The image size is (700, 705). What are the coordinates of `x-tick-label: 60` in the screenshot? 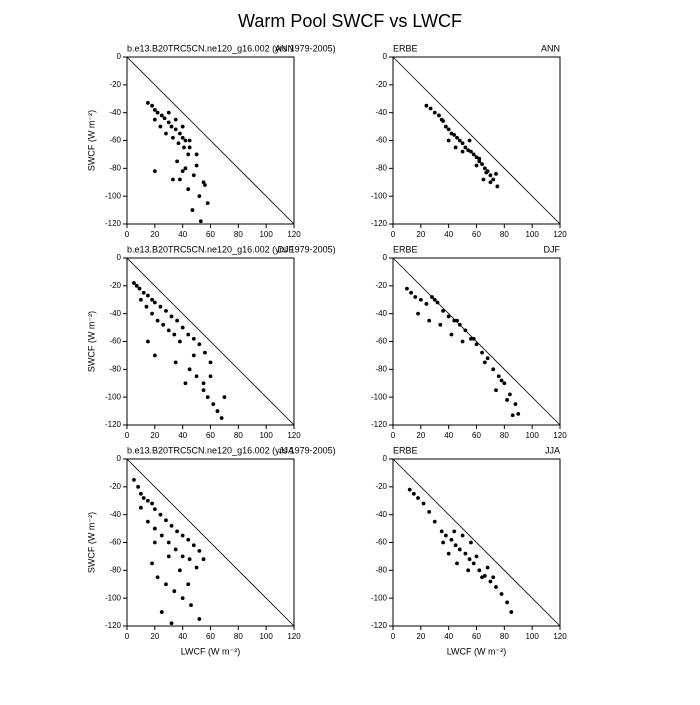 It's located at (210, 435).